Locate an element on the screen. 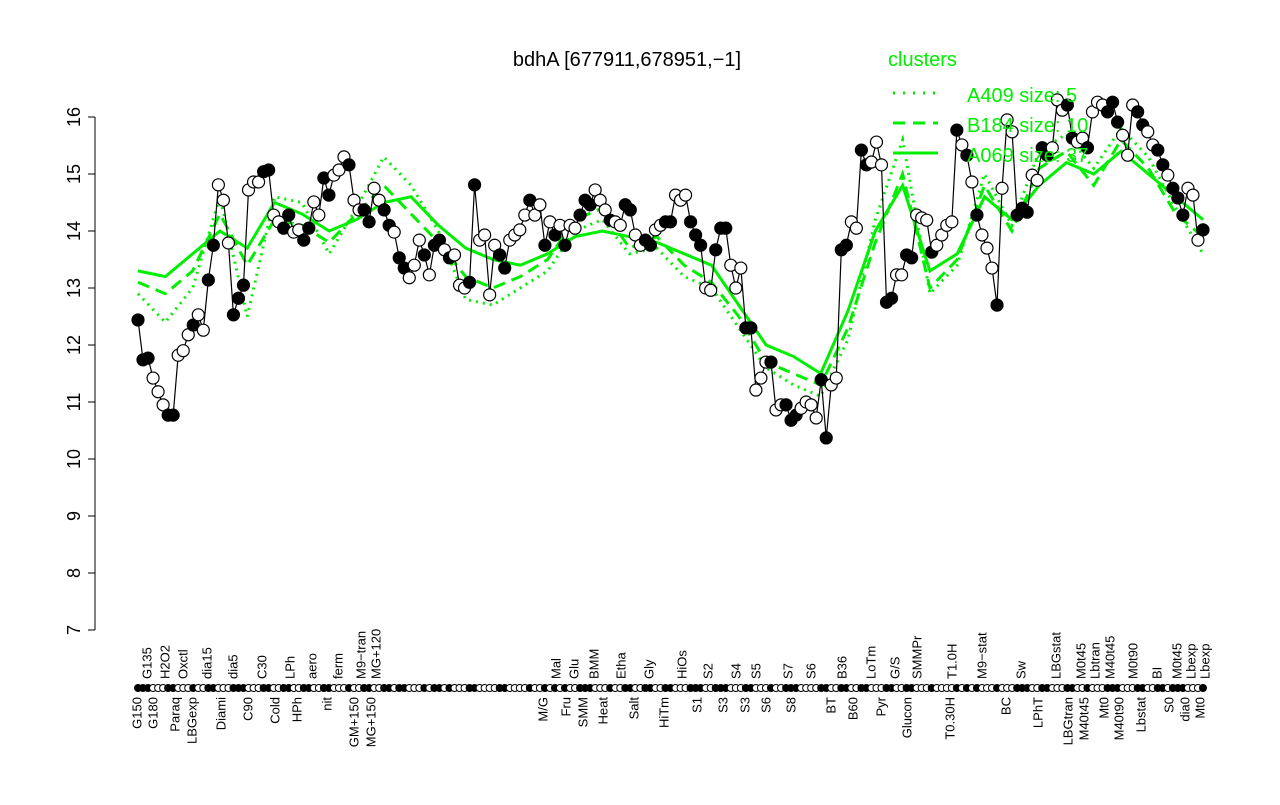 Image resolution: width=1280 pixels, height=805 pixels. x-tick-label: Heat is located at coordinates (602, 711).